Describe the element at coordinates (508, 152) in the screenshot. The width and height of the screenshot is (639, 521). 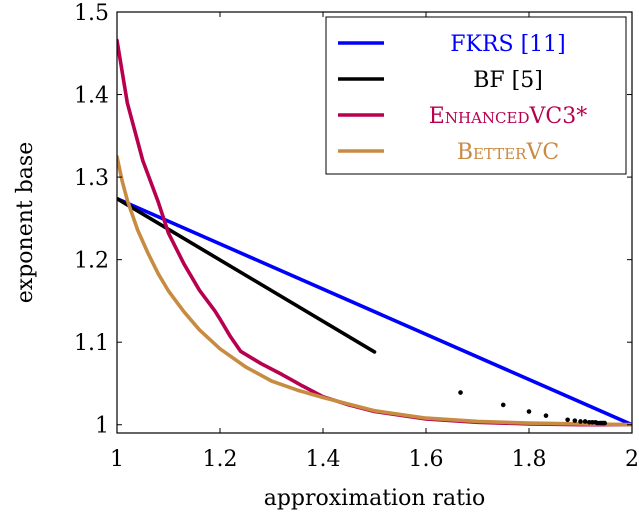
I see `legend-label: BetterVC` at that location.